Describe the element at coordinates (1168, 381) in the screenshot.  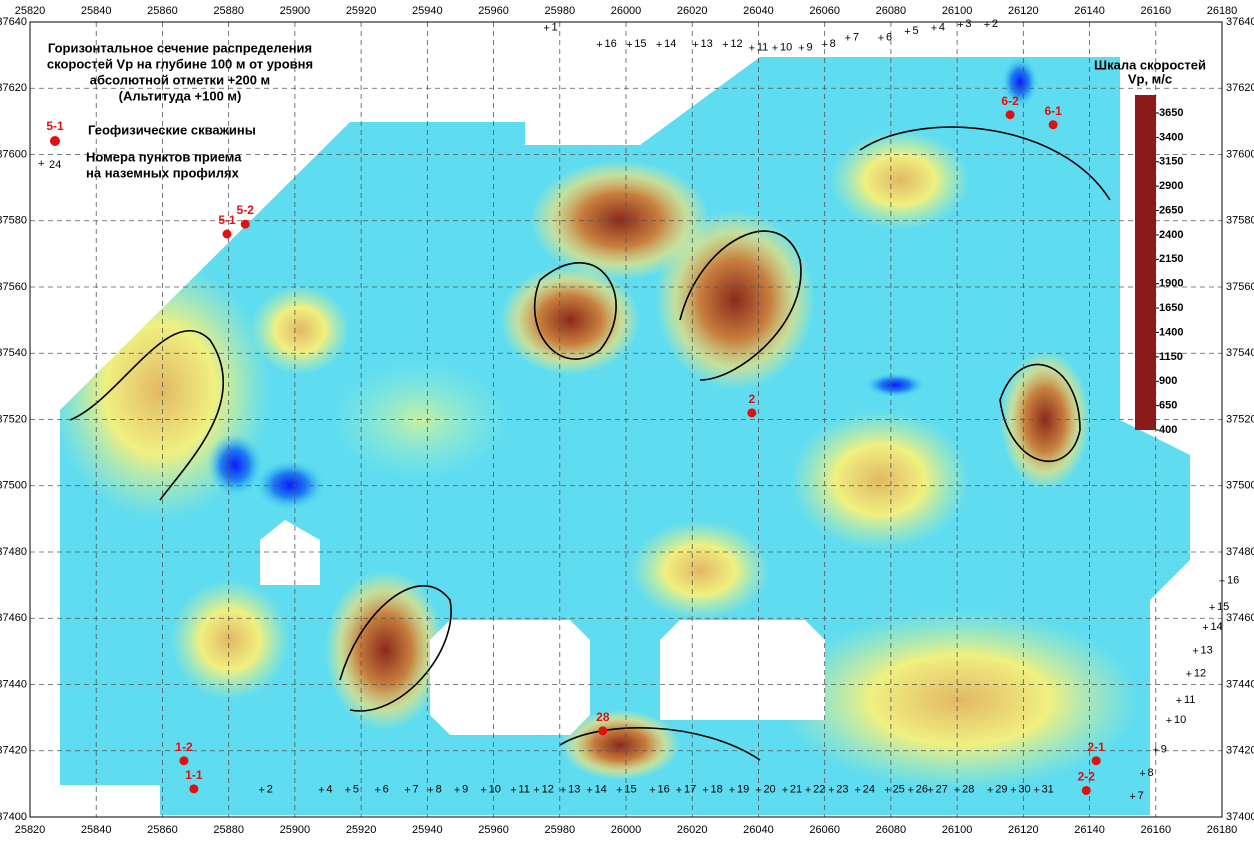
I see `colorbar-tick-label: 900` at that location.